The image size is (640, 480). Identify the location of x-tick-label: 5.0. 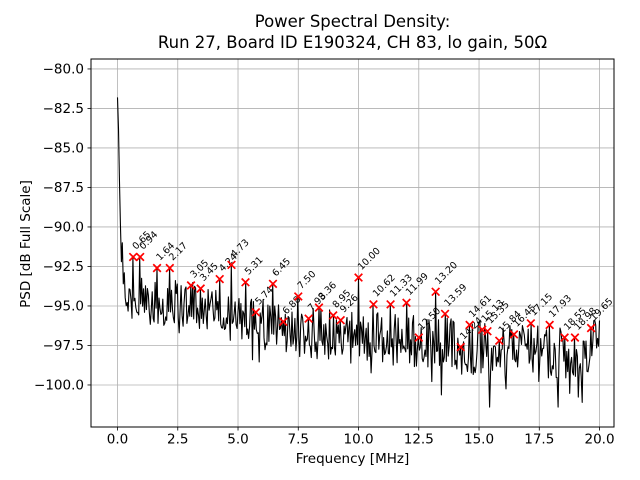
(237, 440).